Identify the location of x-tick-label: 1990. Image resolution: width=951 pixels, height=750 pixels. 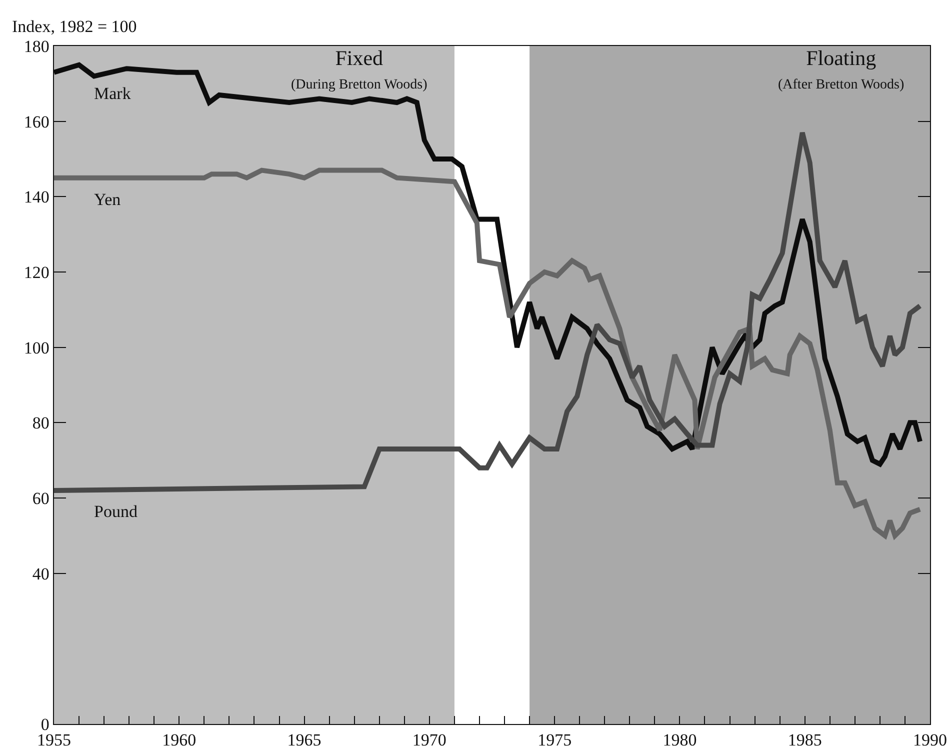
(930, 740).